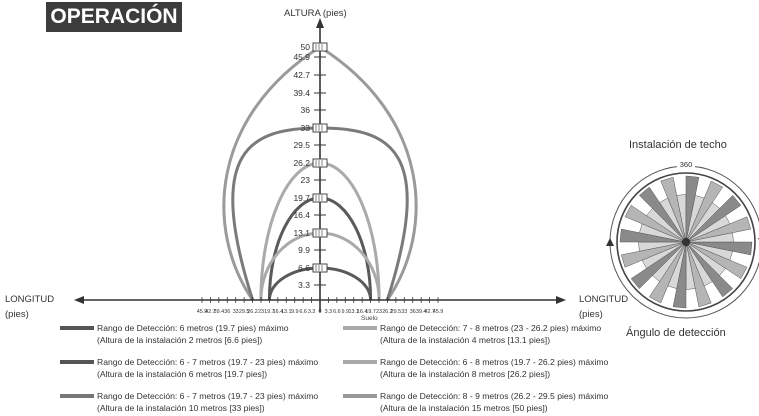 The image size is (759, 416). I want to click on horizontal-axis-label-right: LONGITUD, so click(604, 299).